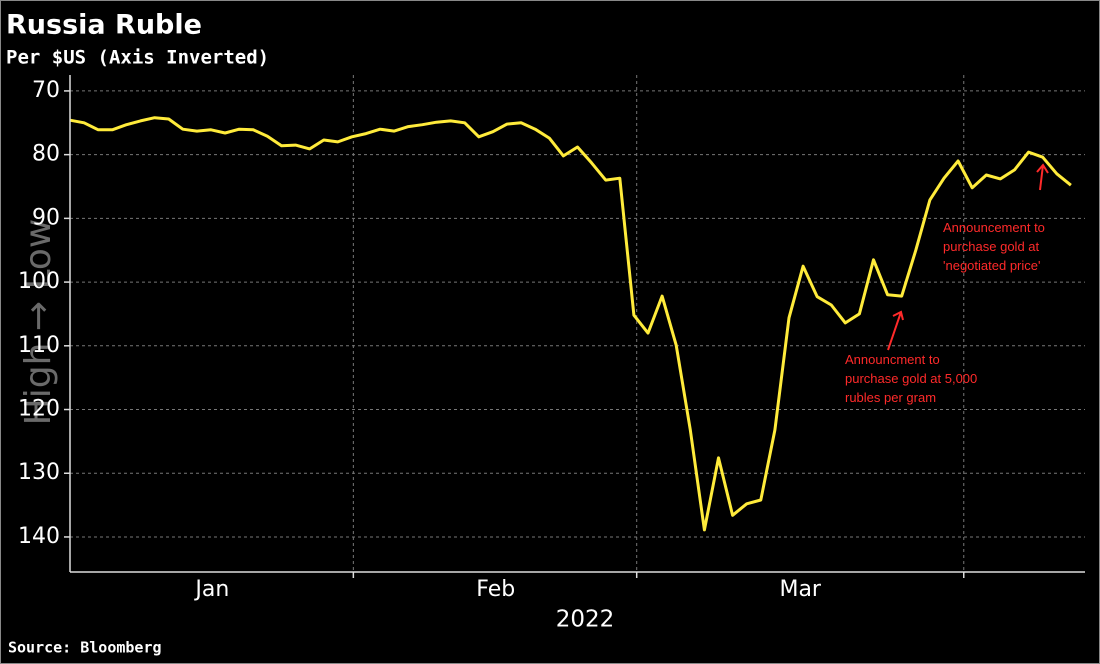 The width and height of the screenshot is (1100, 664). What do you see at coordinates (892, 359) in the screenshot?
I see `annotation-line: Announcment to` at bounding box center [892, 359].